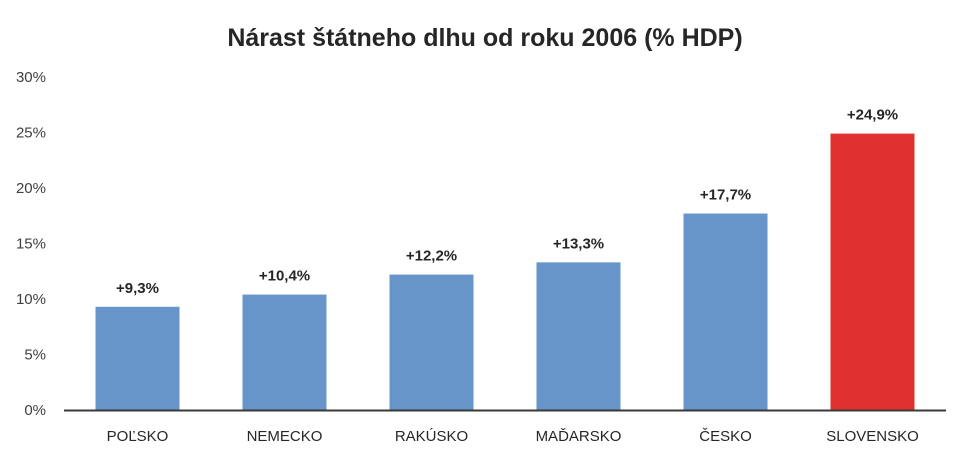  What do you see at coordinates (872, 436) in the screenshot?
I see `category-label: SLOVENSKO` at bounding box center [872, 436].